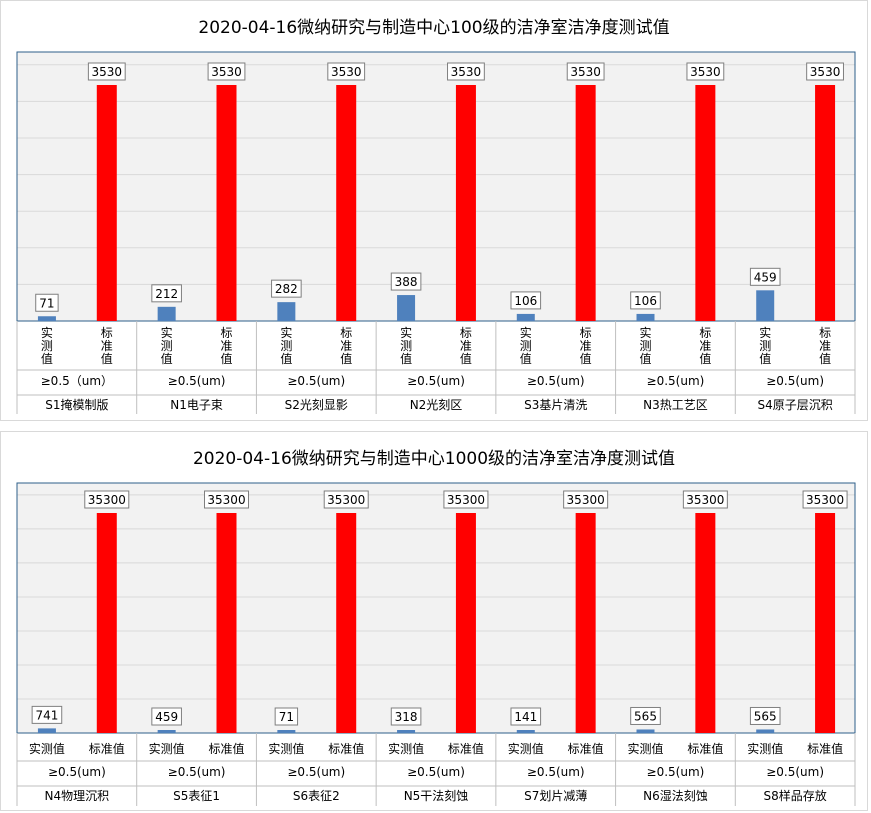 Image resolution: width=871 pixels, height=813 pixels. Describe the element at coordinates (316, 796) in the screenshot. I see `group-label: S6表征2` at that location.